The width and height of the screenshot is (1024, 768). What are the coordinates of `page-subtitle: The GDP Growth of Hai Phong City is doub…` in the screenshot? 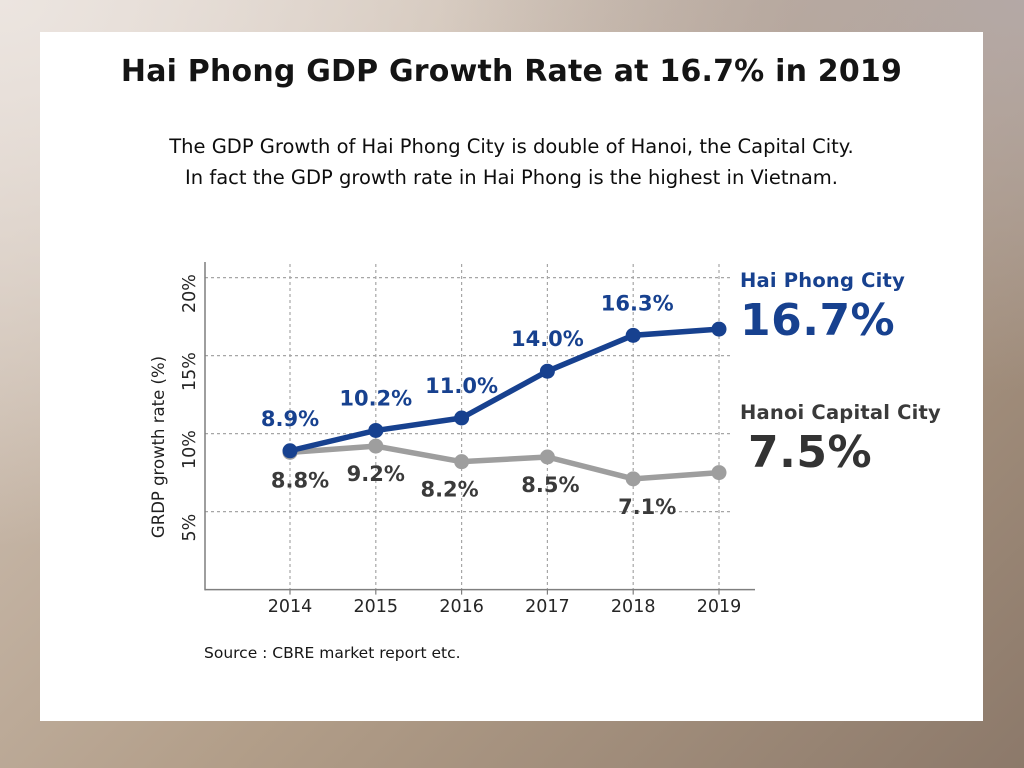 It's located at (511, 162).